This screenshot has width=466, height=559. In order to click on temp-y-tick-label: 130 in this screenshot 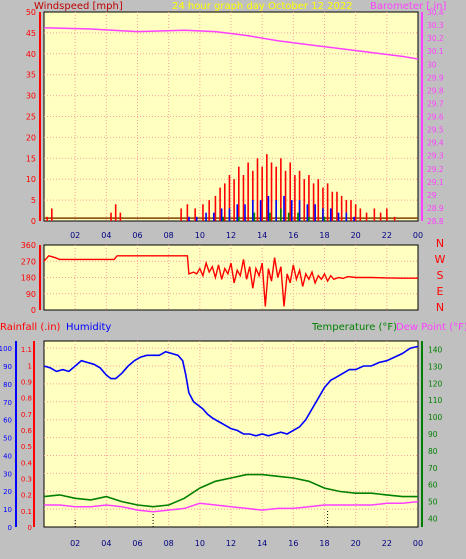, I will do `click(435, 366)`.